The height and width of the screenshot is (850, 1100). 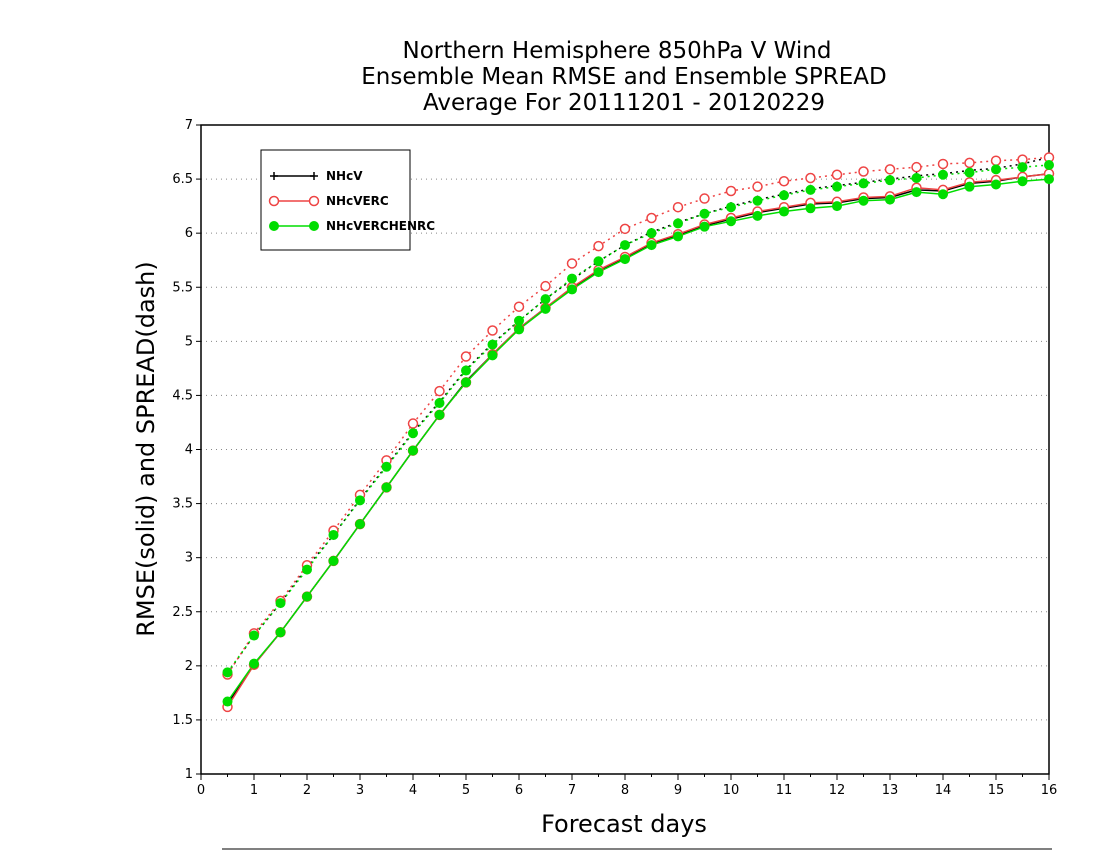 I want to click on x-tick-label: 6, so click(x=519, y=790).